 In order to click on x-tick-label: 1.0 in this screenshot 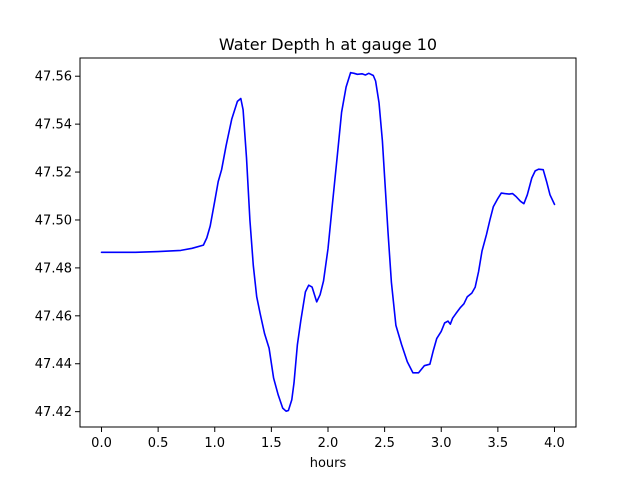, I will do `click(214, 443)`.